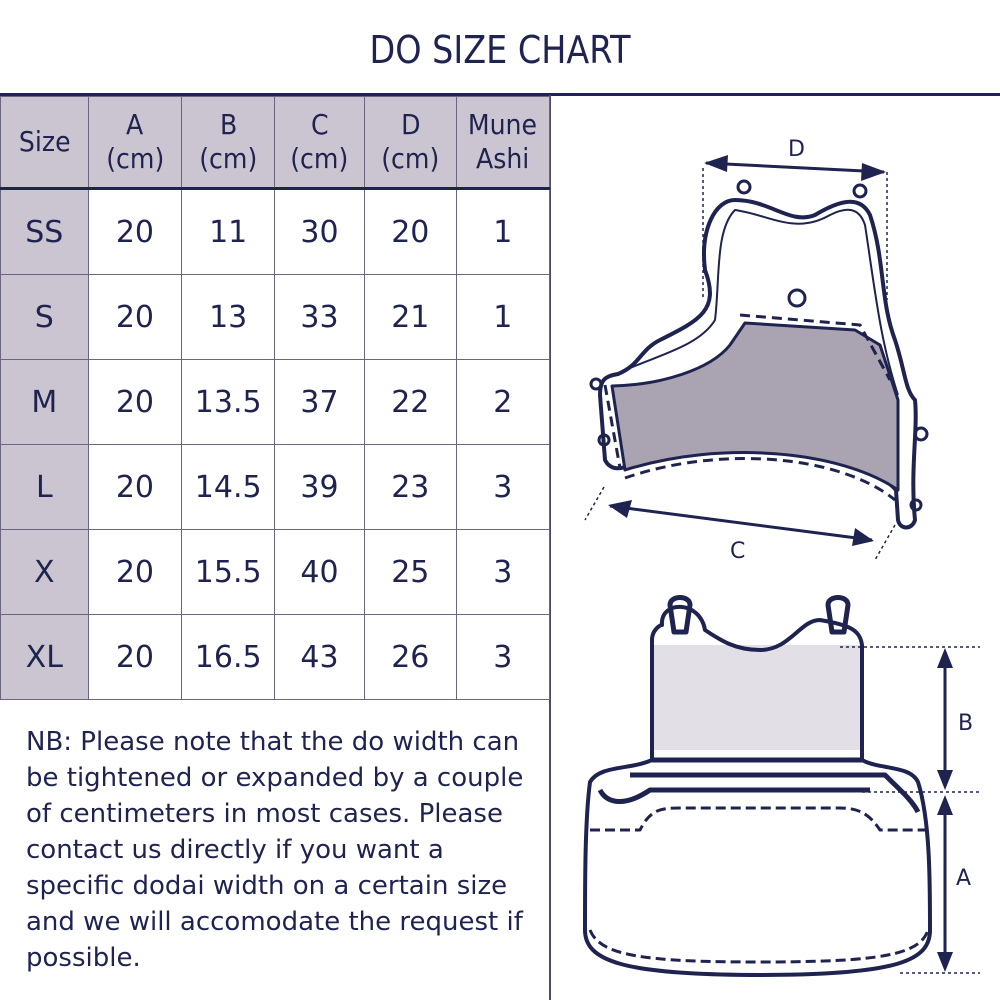 The image size is (1000, 1000). I want to click on size-cell: SS, so click(44, 231).